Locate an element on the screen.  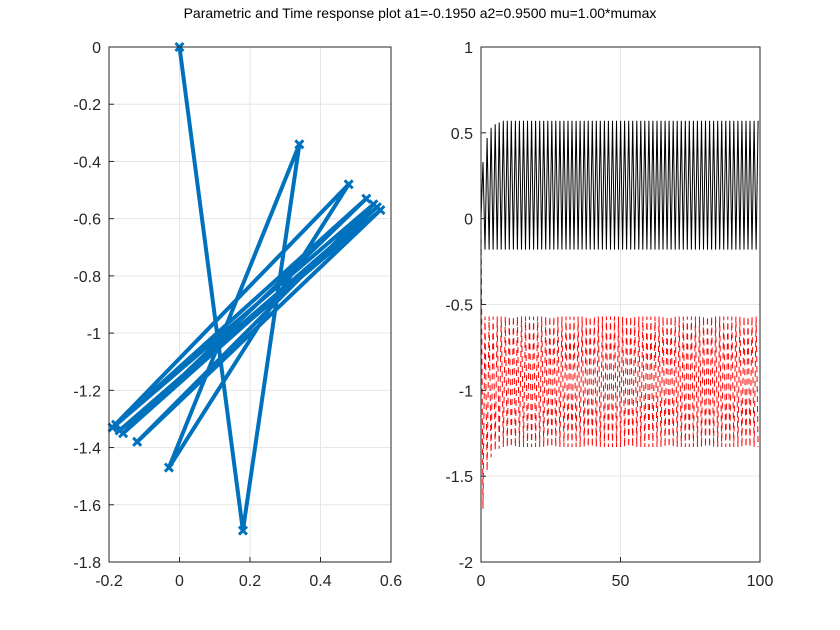
parametric-y-ticks: 0 -0.2 -0.4 -0.6 -0.8 -1 -1.2 -1.4 -1.6 -1.8 is located at coordinates (93, 306).